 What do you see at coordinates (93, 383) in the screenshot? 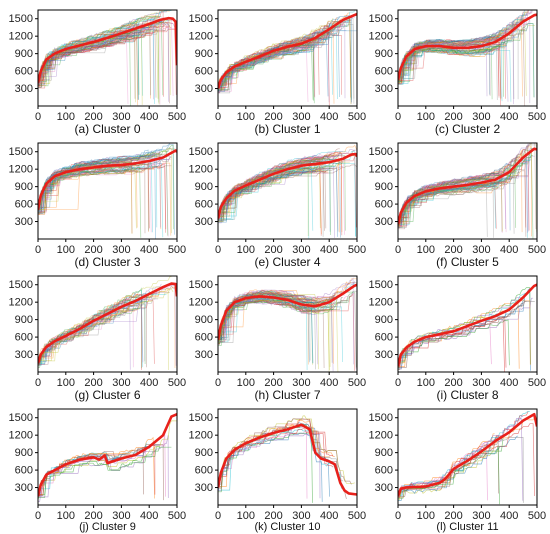
I see `x-tick-label: 200` at bounding box center [93, 383].